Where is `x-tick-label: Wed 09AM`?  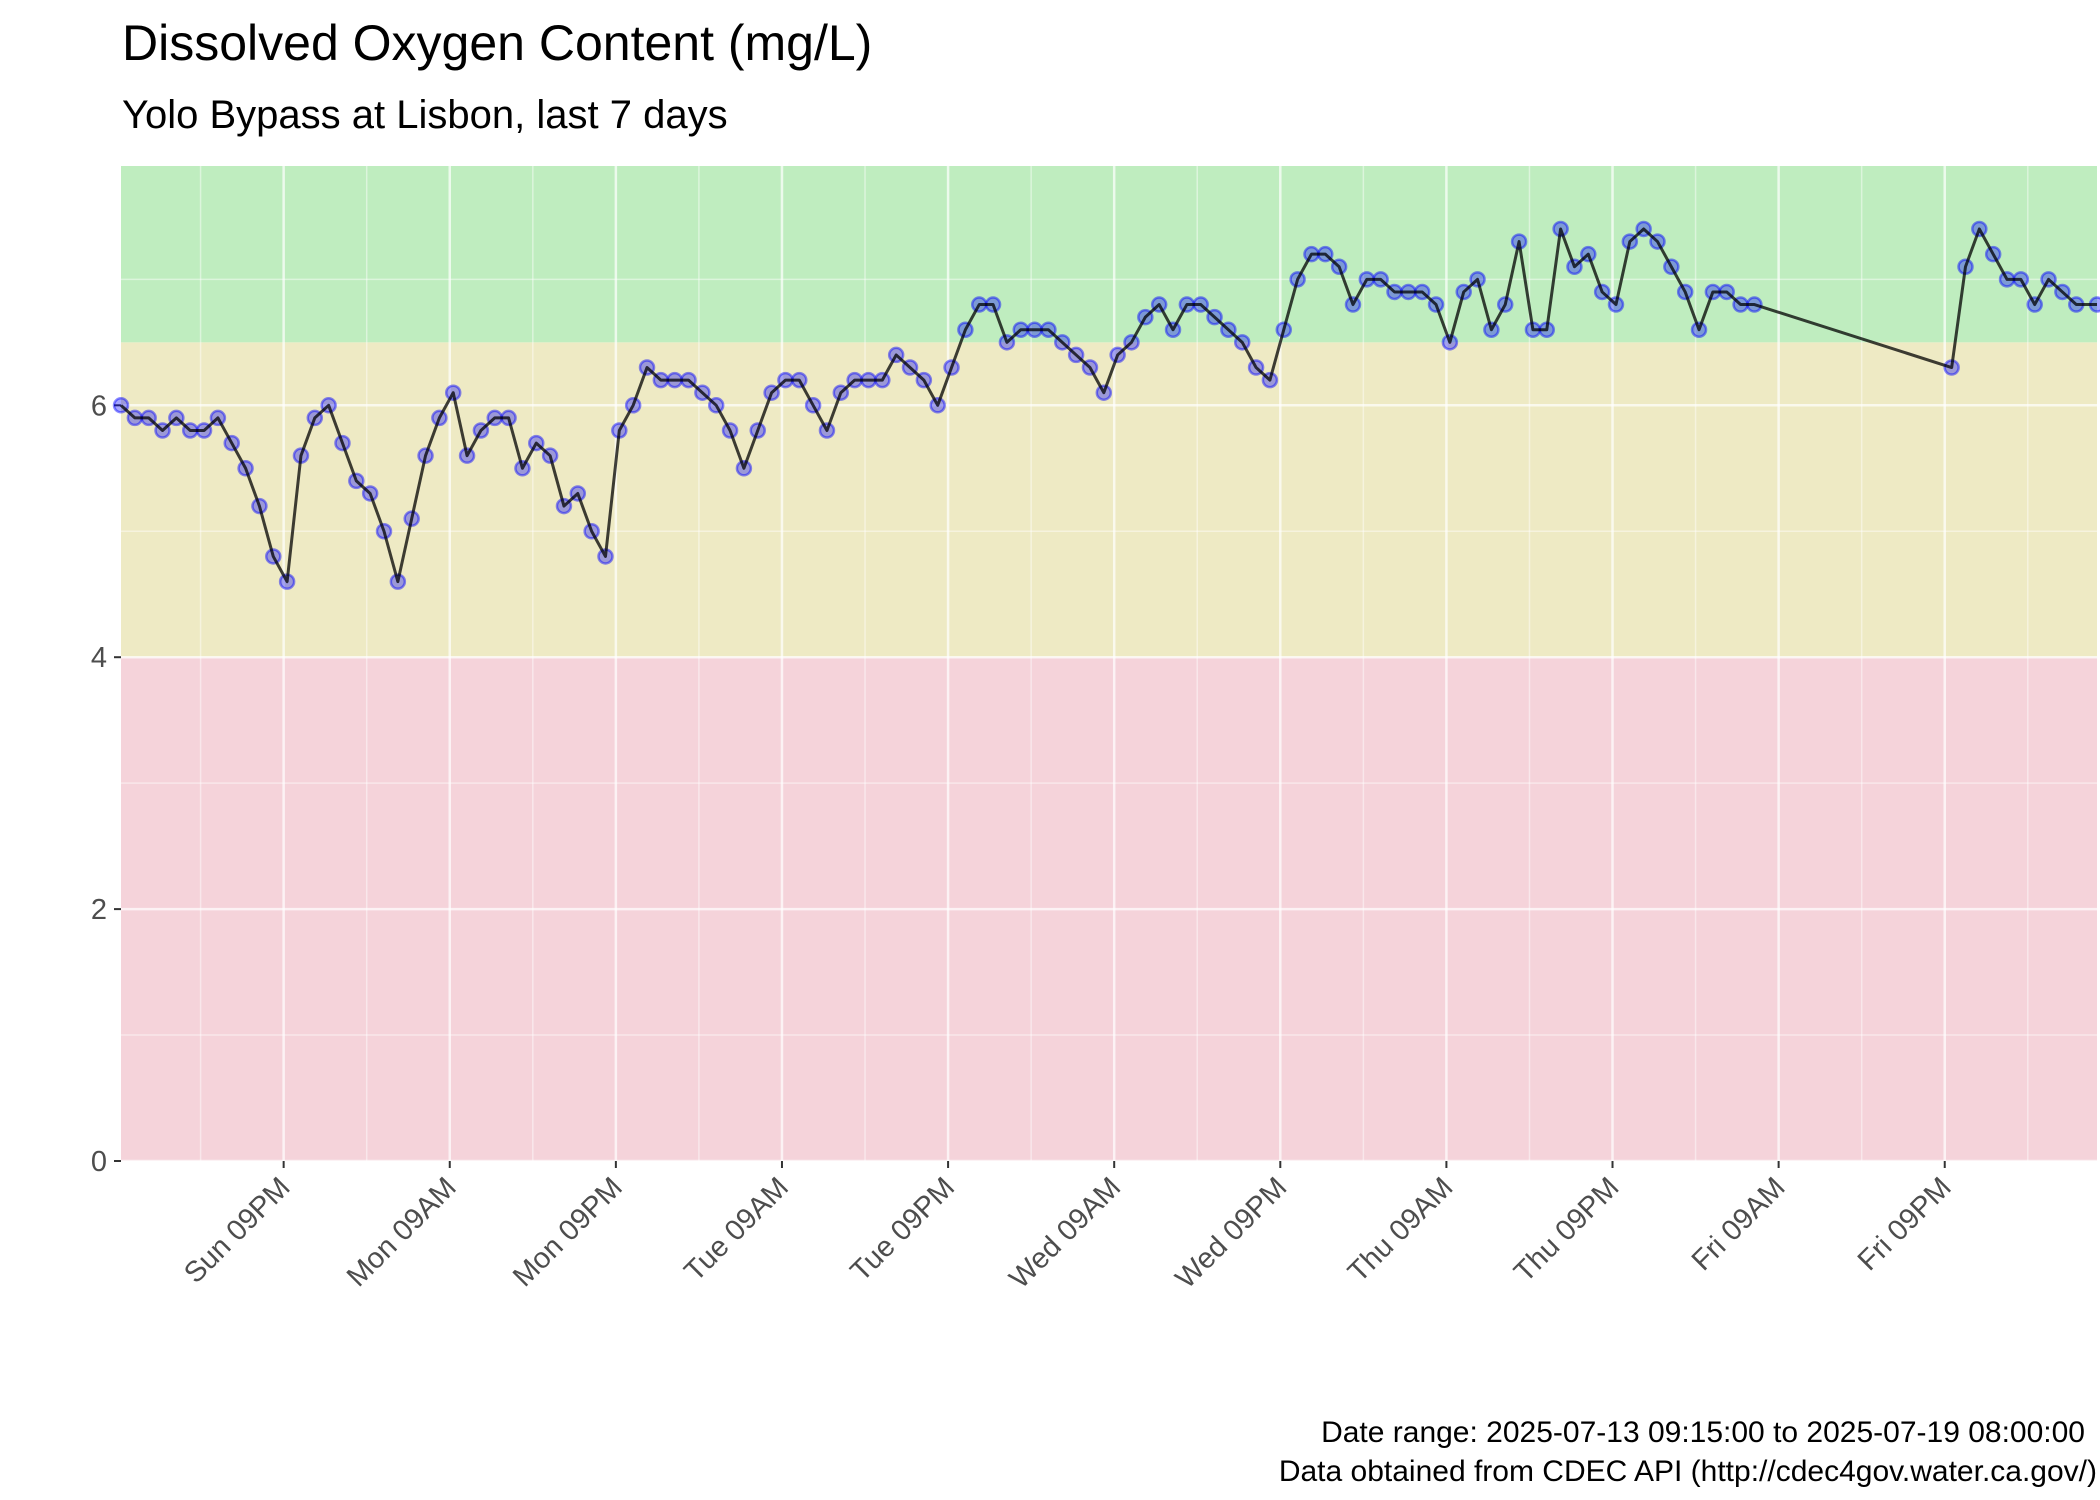 x-tick-label: Wed 09AM is located at coordinates (1065, 1233).